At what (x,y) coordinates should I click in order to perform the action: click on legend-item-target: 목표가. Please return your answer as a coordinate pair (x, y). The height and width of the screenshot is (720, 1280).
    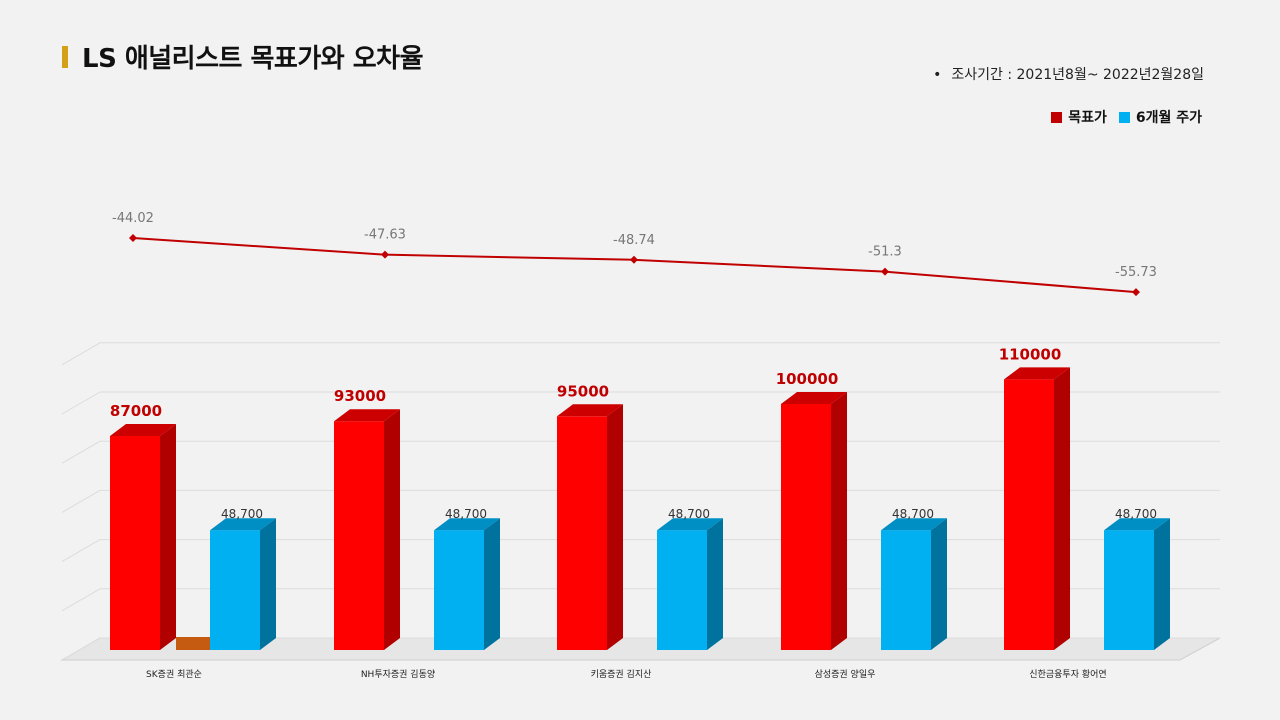
    Looking at the image, I should click on (1079, 117).